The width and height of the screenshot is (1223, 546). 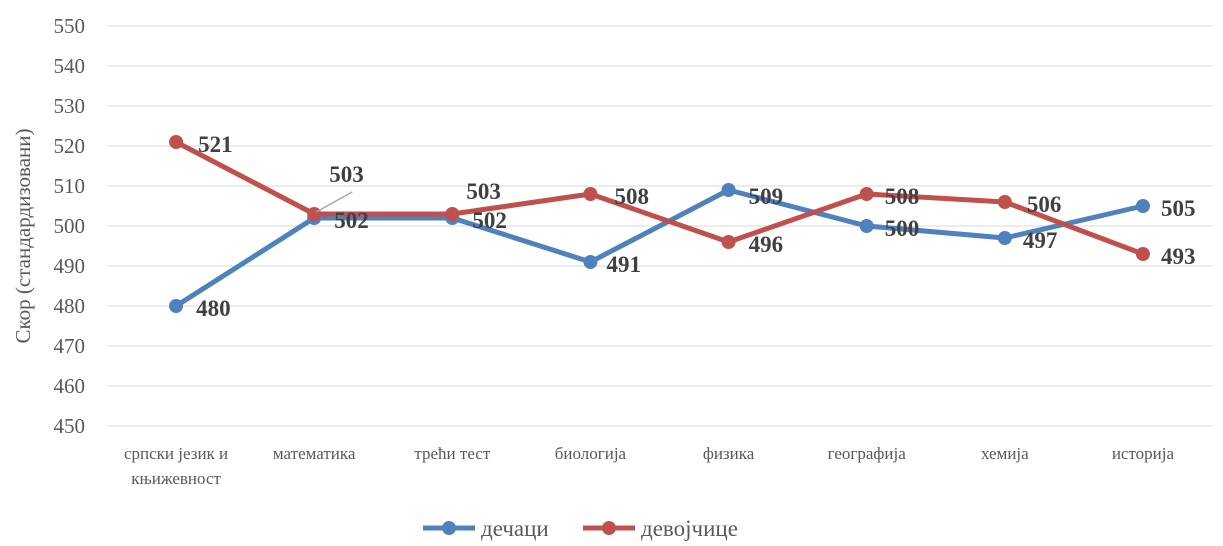 I want to click on x-category-label: биологија, so click(x=591, y=453).